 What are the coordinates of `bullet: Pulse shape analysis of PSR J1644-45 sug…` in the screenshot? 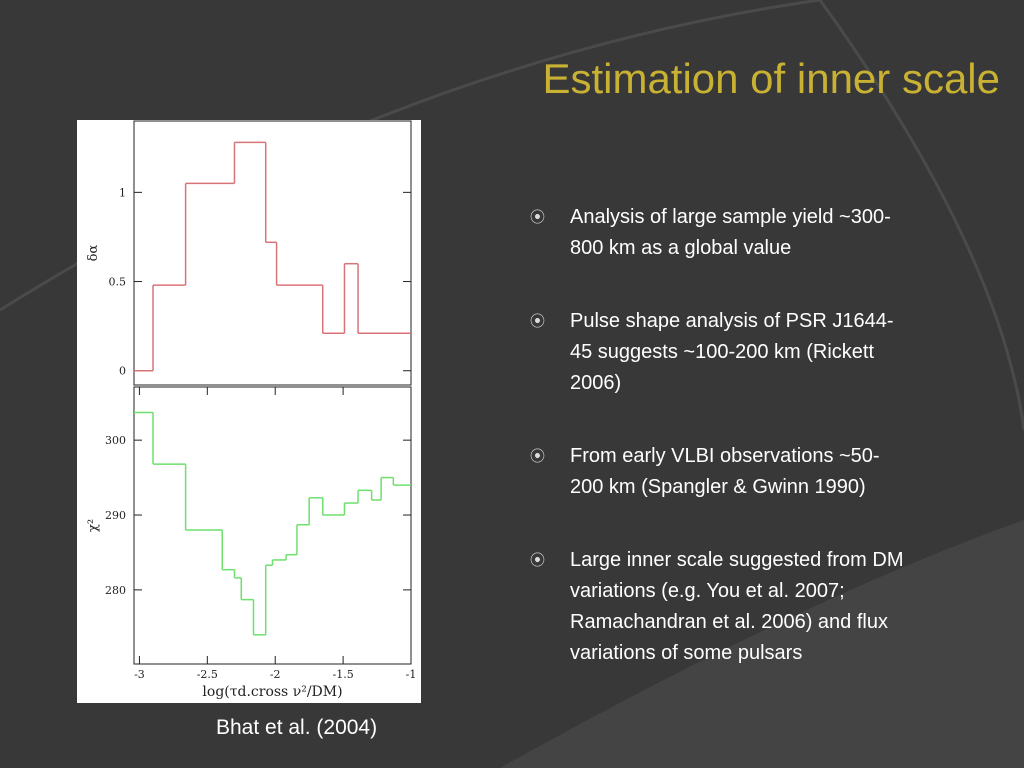 It's located at (720, 352).